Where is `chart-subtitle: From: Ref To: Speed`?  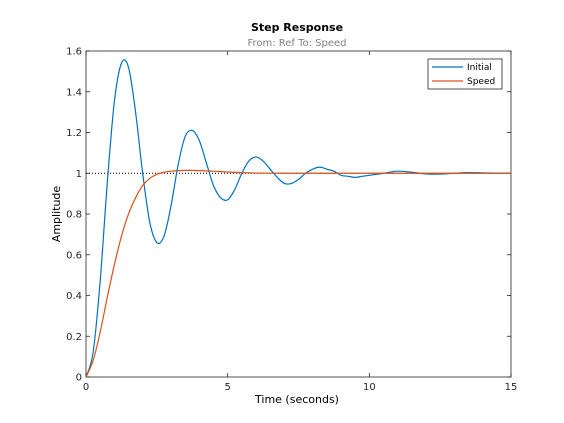 chart-subtitle: From: Ref To: Speed is located at coordinates (296, 43).